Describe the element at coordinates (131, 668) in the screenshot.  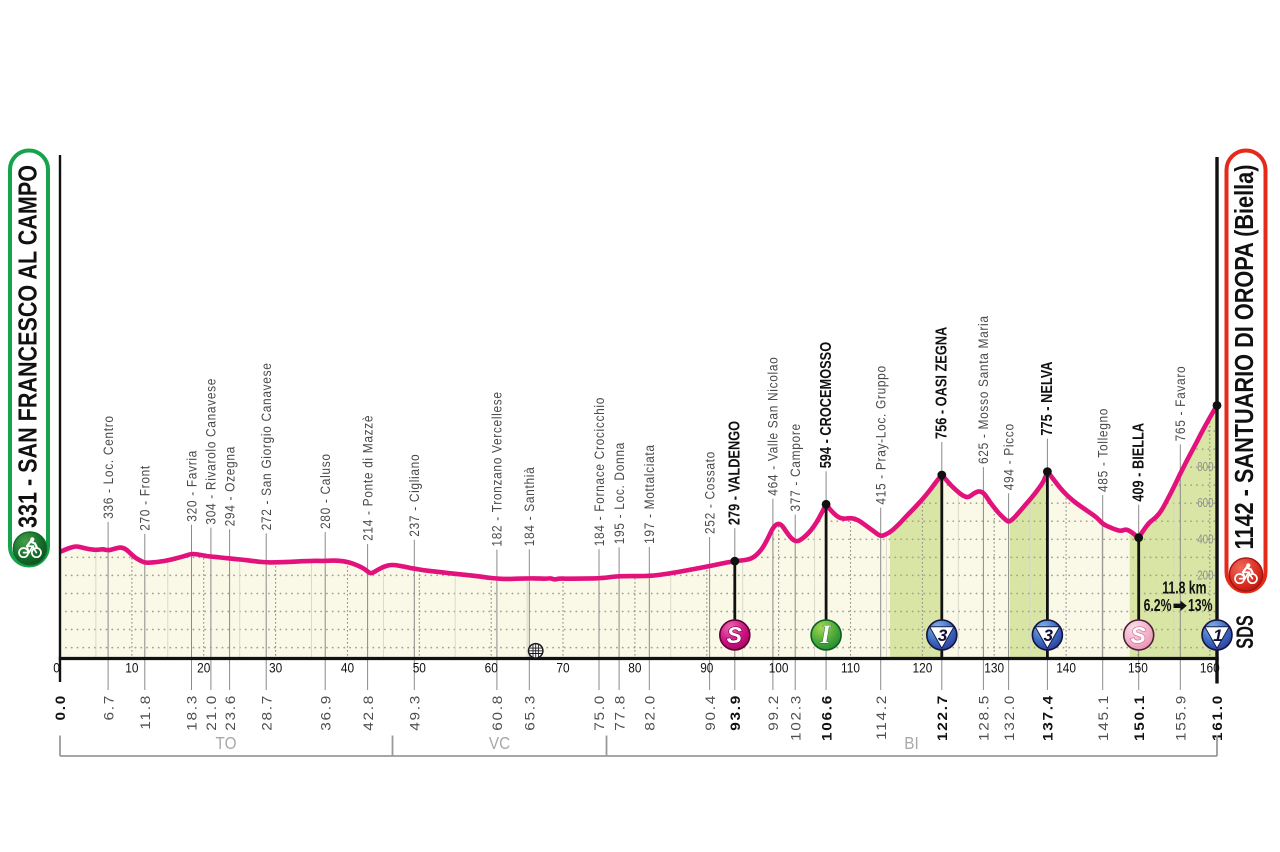
I see `svg-text: 10` at that location.